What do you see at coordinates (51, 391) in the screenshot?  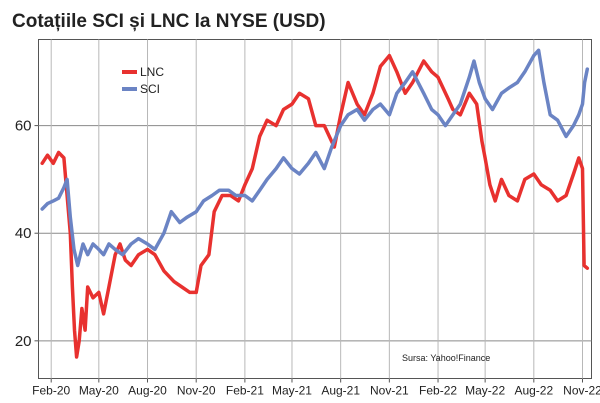 I see `x-tick-label: Feb-20` at bounding box center [51, 391].